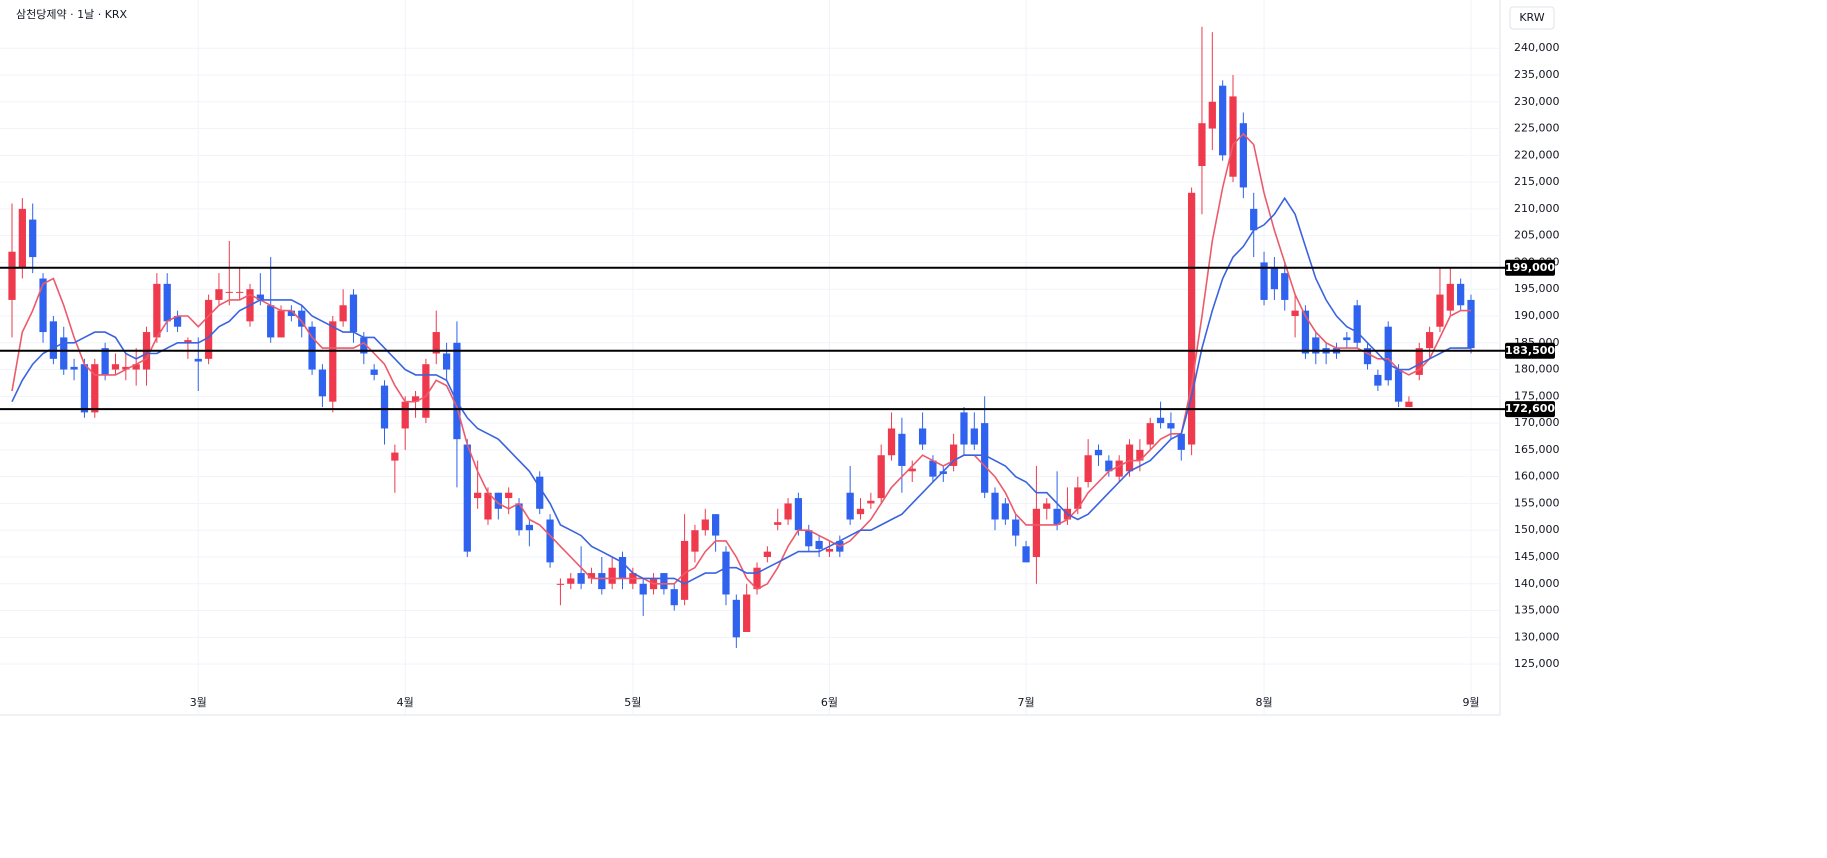 The height and width of the screenshot is (858, 1827). Describe the element at coordinates (72, 14) in the screenshot. I see `chart-title: 삼천당제약 · 1날 · KRX` at that location.